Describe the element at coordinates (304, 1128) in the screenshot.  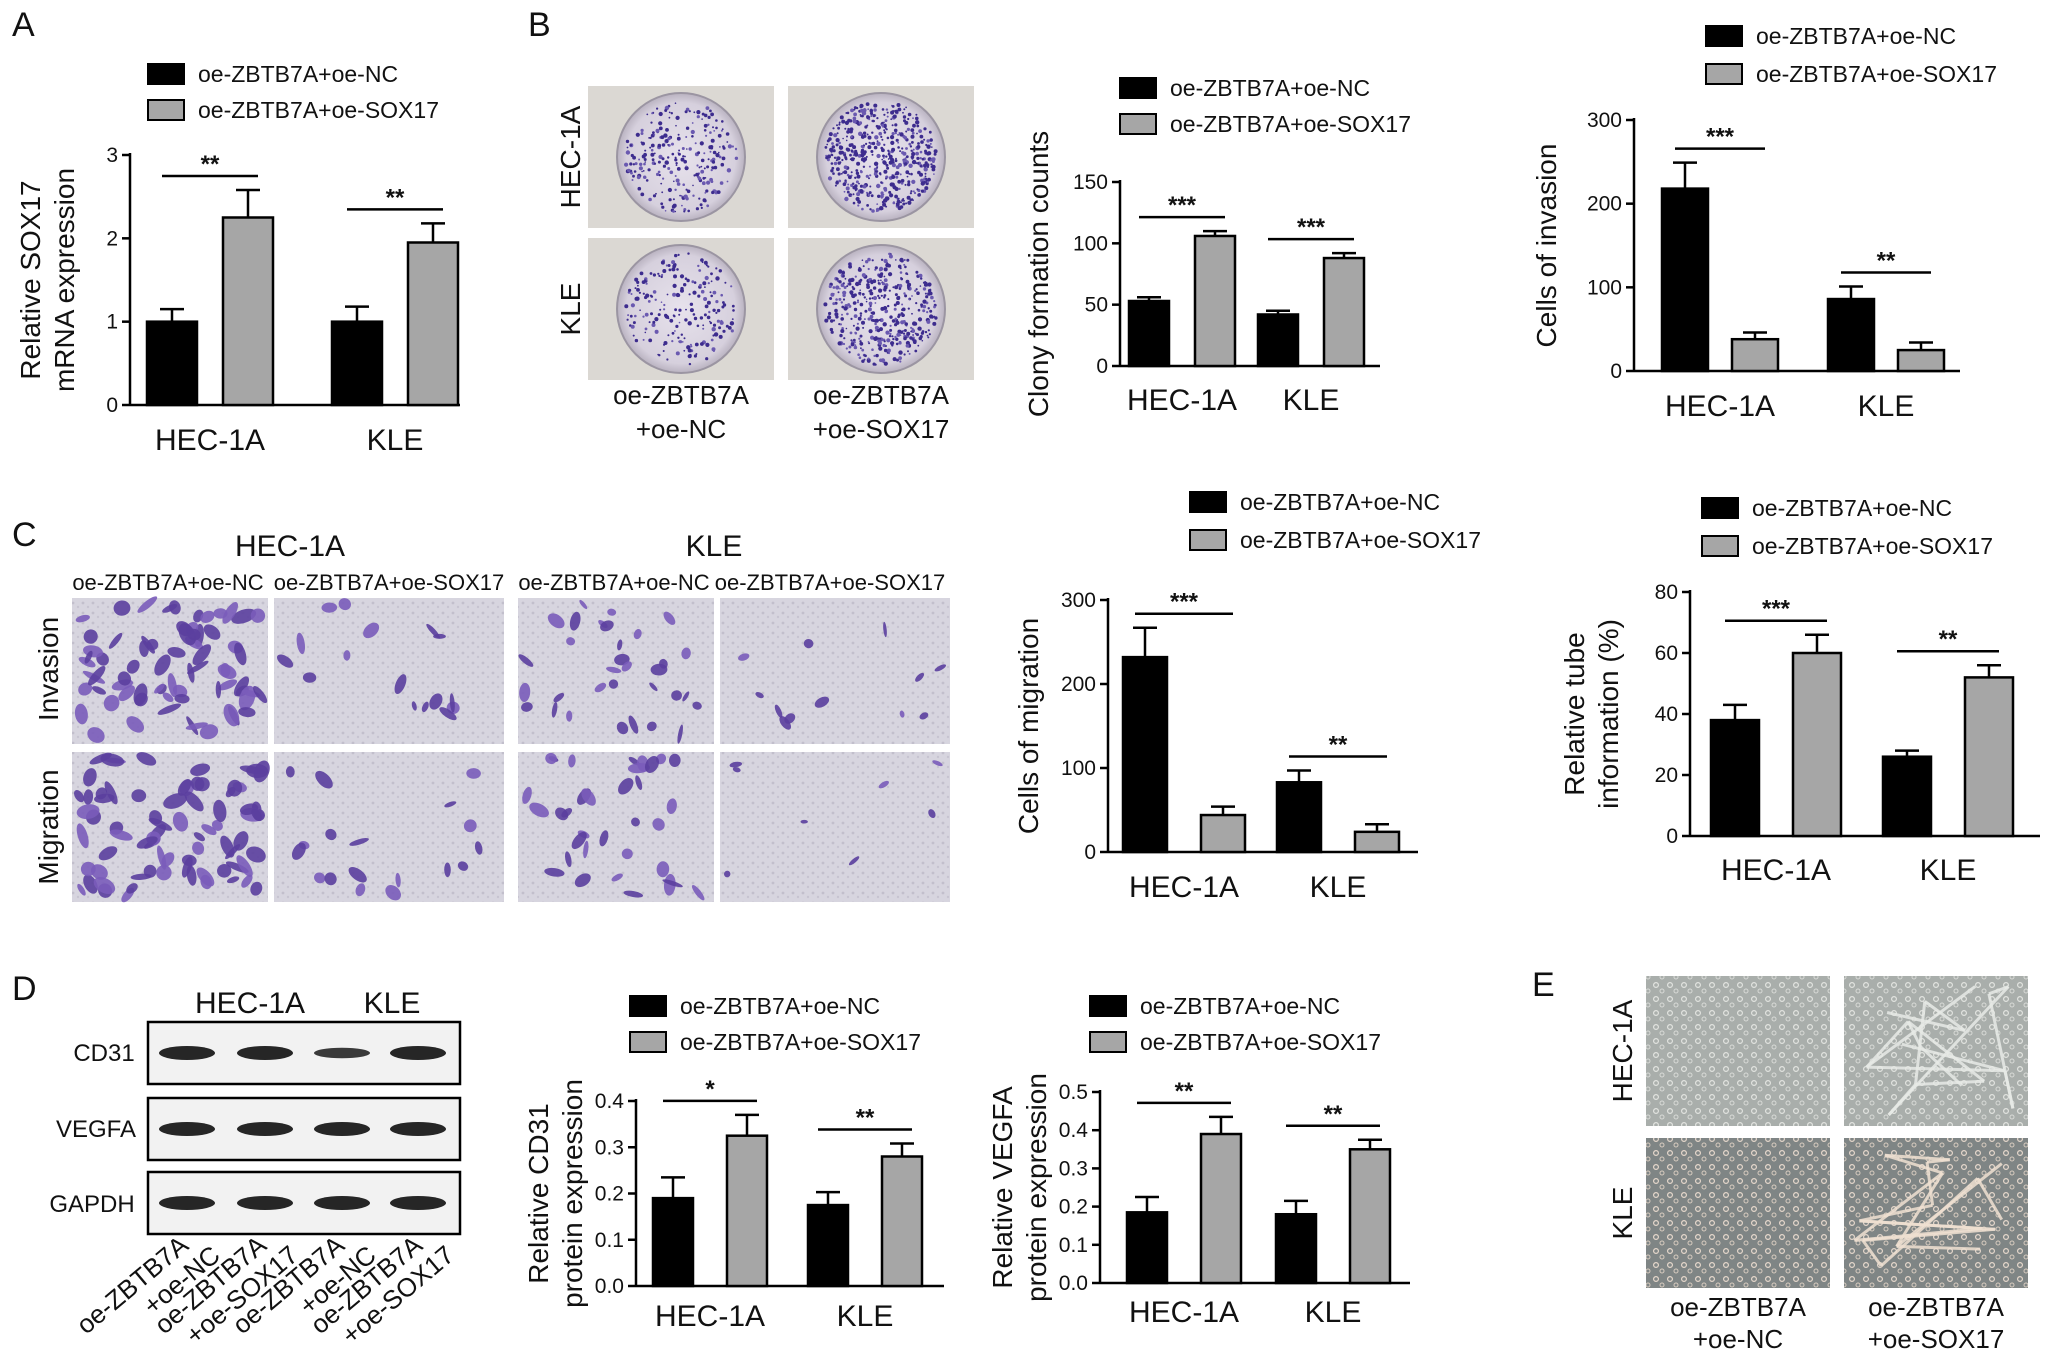
I see `western-blot` at that location.